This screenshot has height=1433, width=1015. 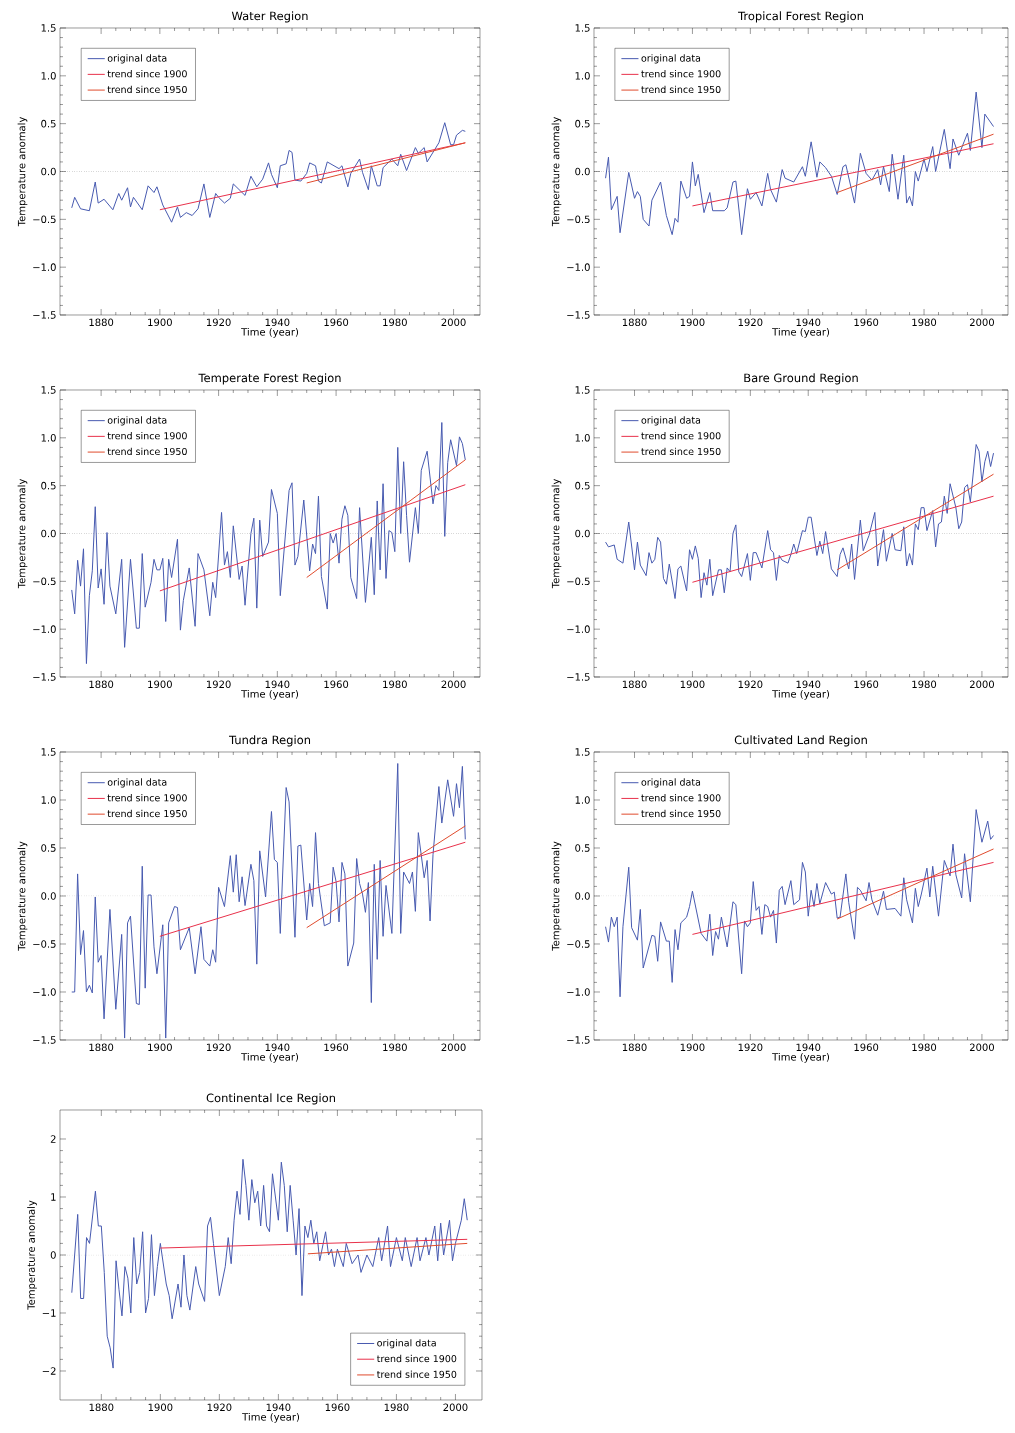 What do you see at coordinates (270, 1099) in the screenshot?
I see `chart-title: Continental Ice Region` at bounding box center [270, 1099].